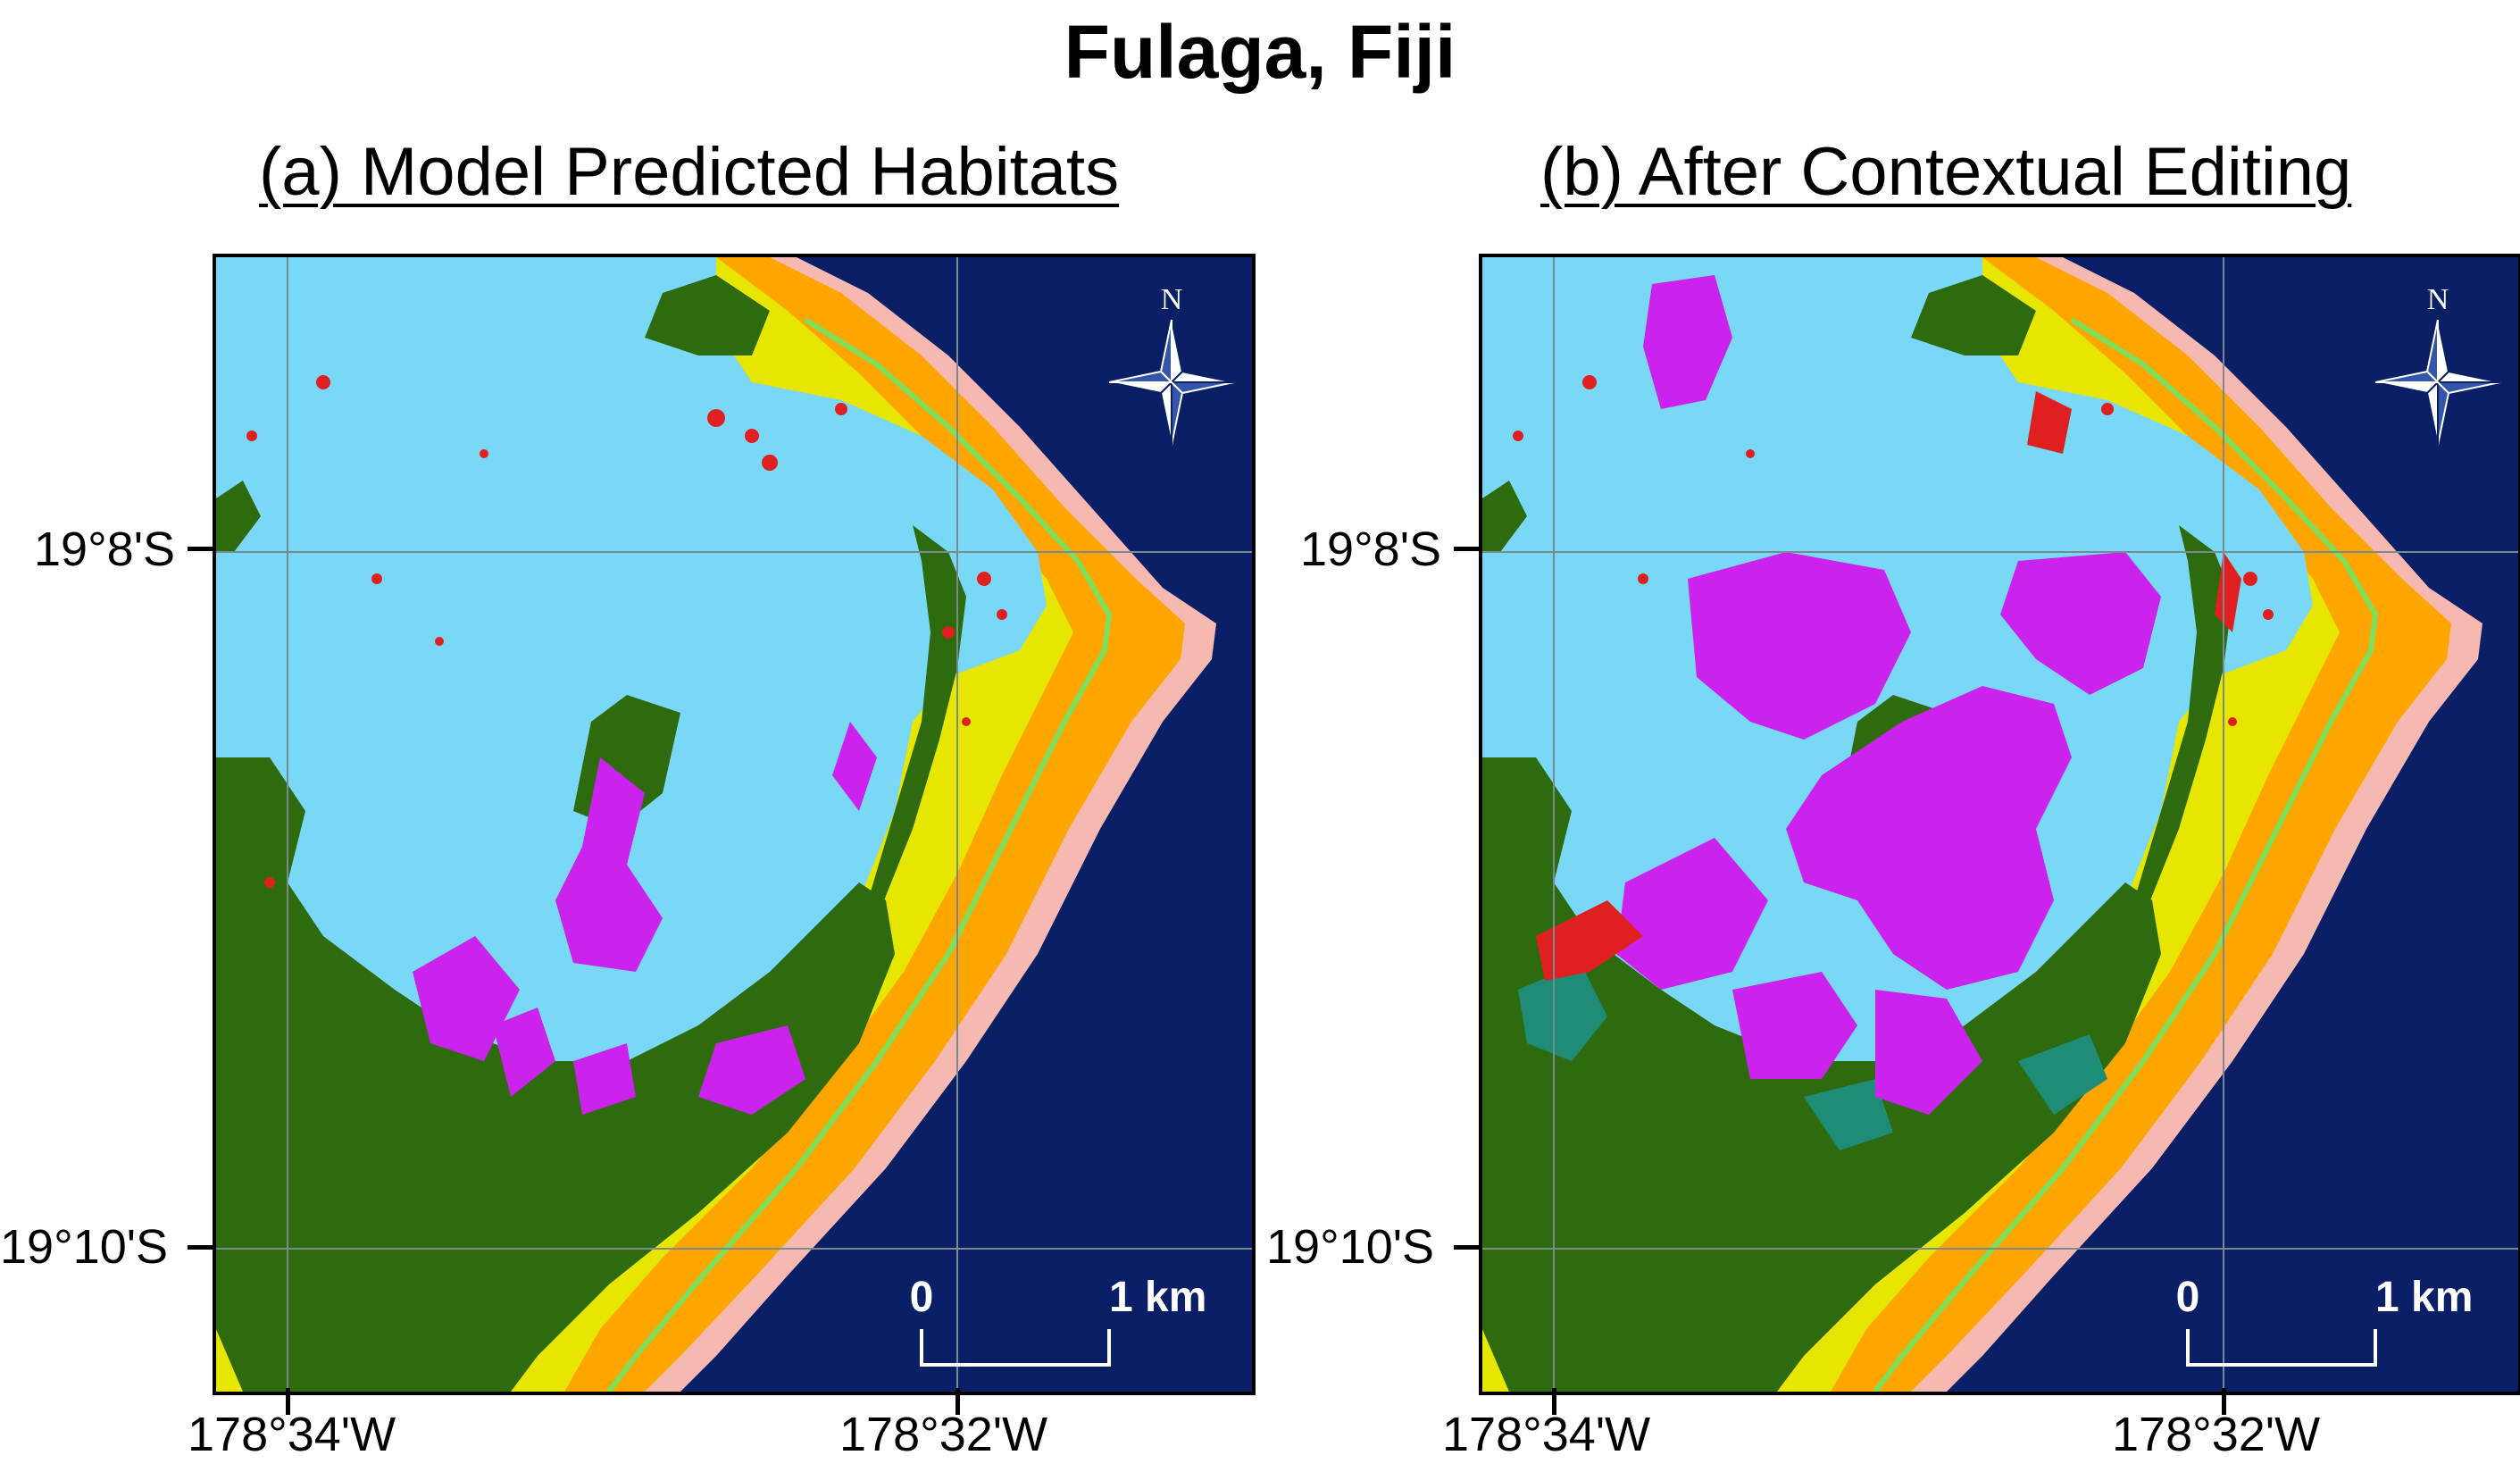 The width and height of the screenshot is (2520, 1472). Describe the element at coordinates (1946, 172) in the screenshot. I see `panel-b-subtitle: (b) After Contextual Editing` at that location.